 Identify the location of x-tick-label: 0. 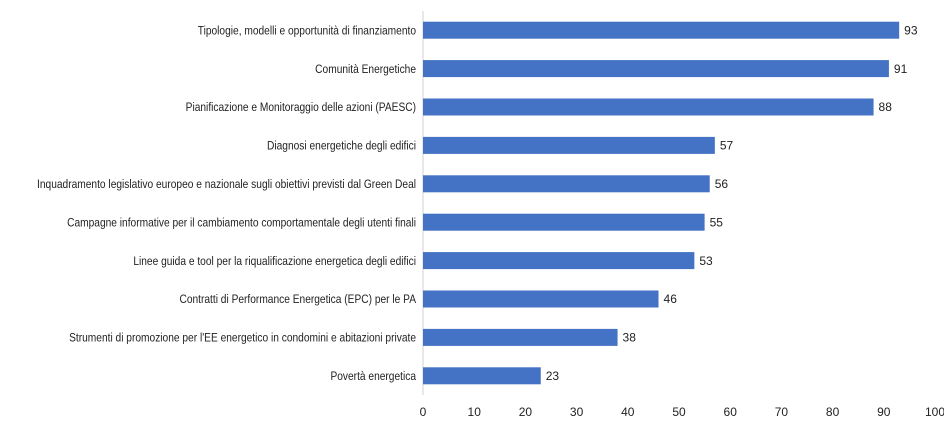
(423, 412).